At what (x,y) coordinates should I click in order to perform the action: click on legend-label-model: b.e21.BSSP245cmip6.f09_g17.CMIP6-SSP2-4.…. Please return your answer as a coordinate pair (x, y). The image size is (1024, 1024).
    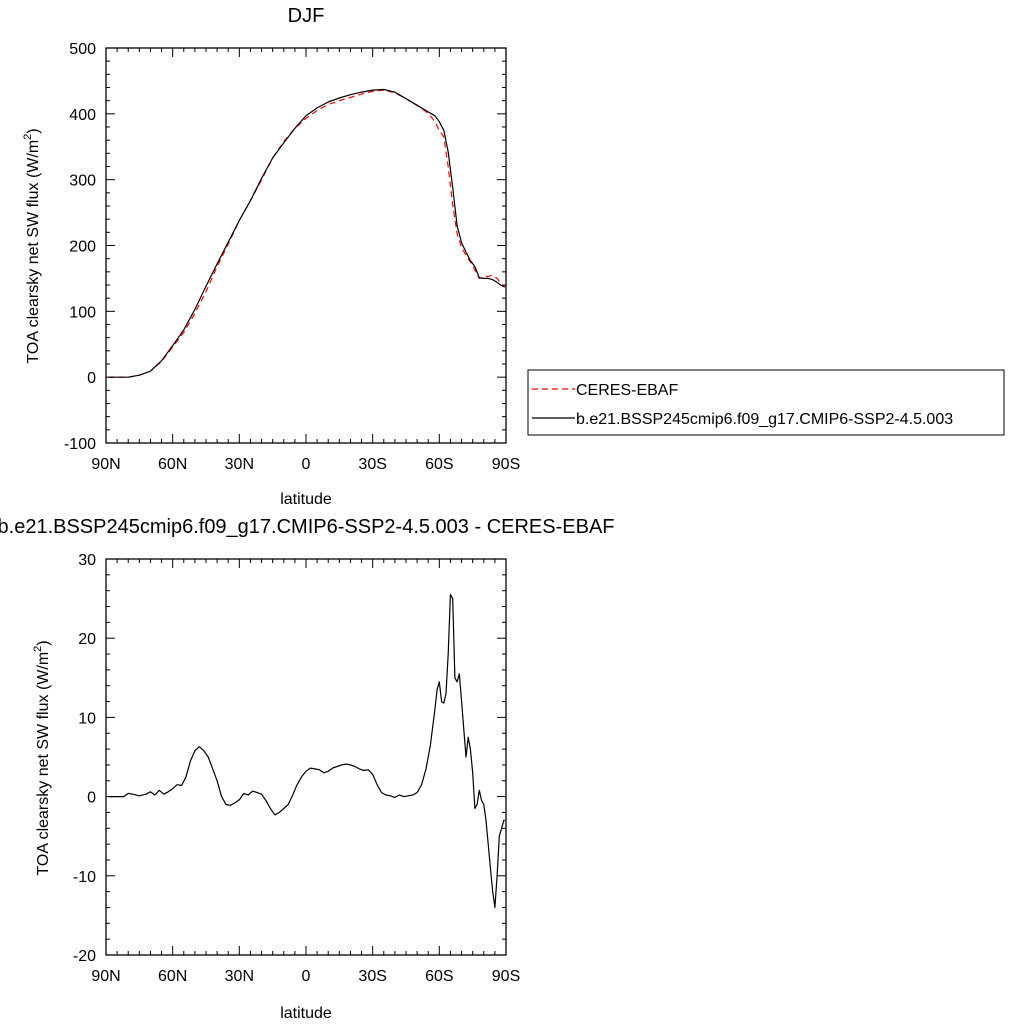
    Looking at the image, I should click on (764, 419).